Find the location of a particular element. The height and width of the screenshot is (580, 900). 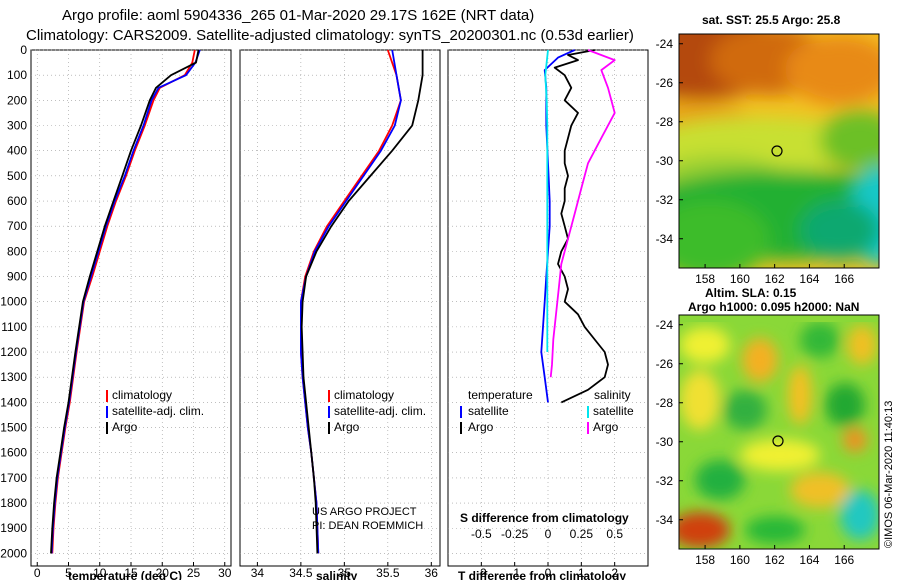

legend-salinity-title: salinity is located at coordinates (612, 395).